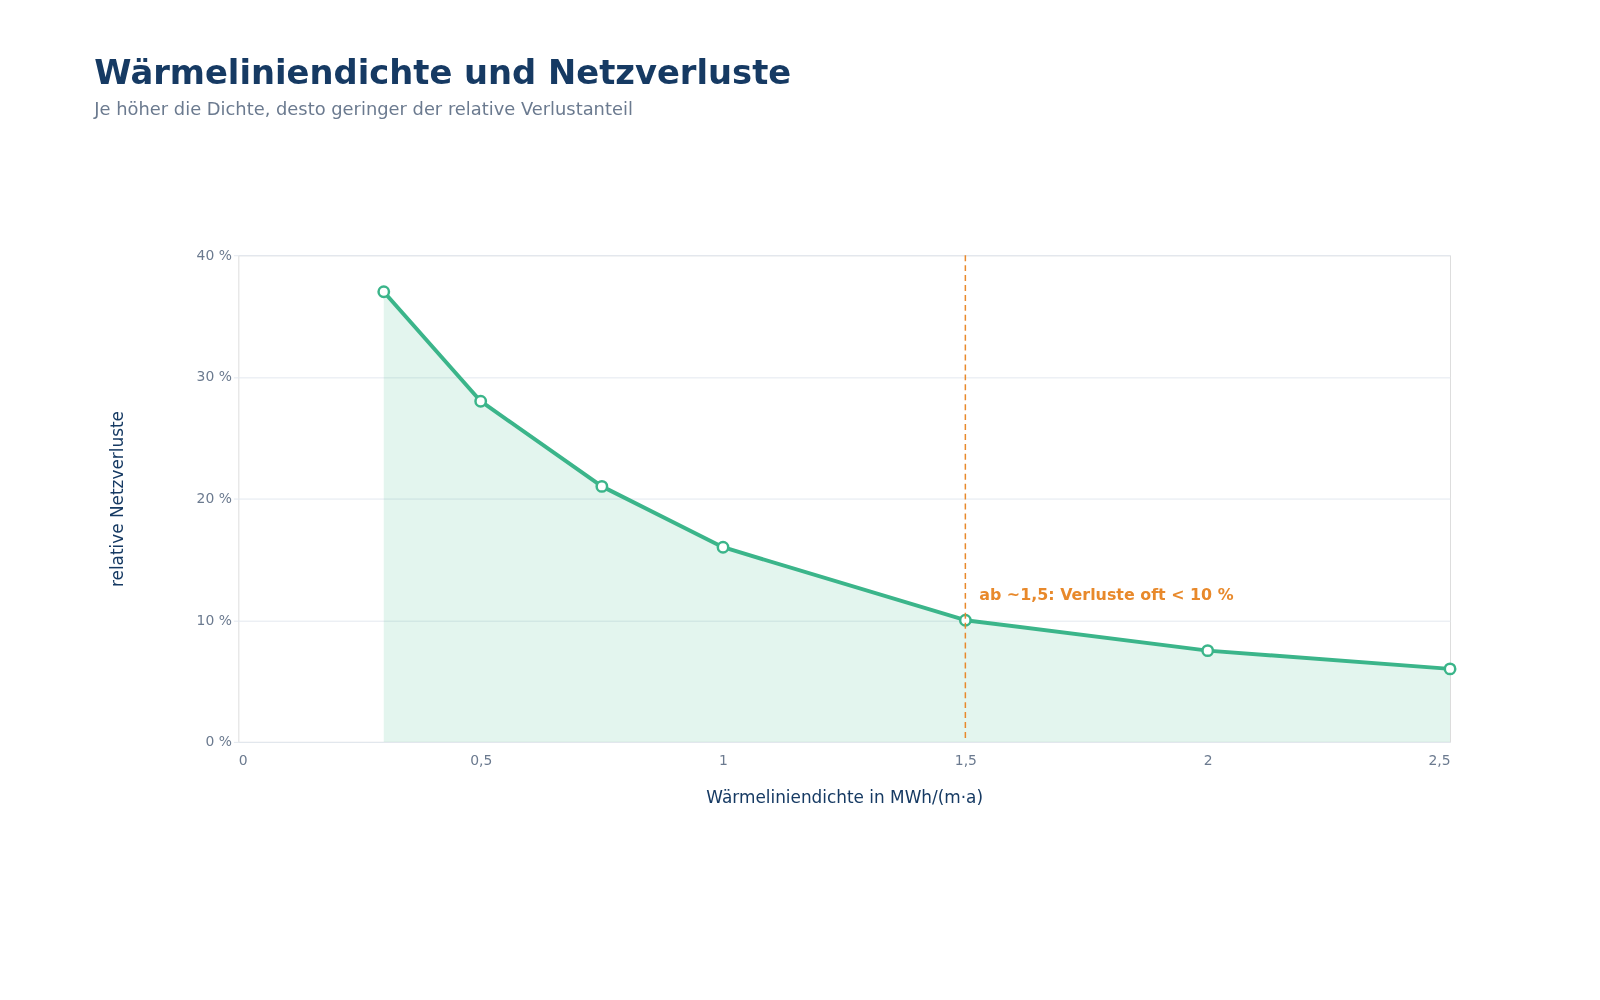  I want to click on y-tick-label: 30 %, so click(214, 376).